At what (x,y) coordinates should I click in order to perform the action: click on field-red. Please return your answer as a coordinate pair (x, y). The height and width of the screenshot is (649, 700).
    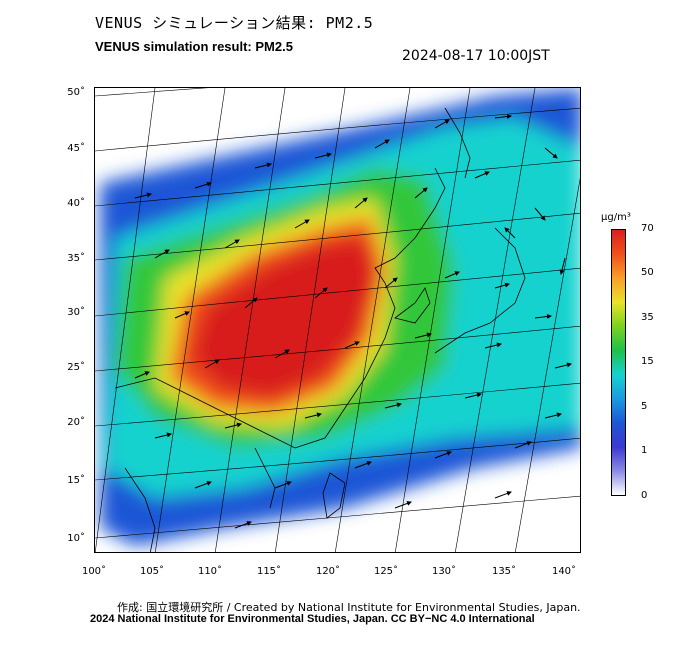
    Looking at the image, I should click on (282, 318).